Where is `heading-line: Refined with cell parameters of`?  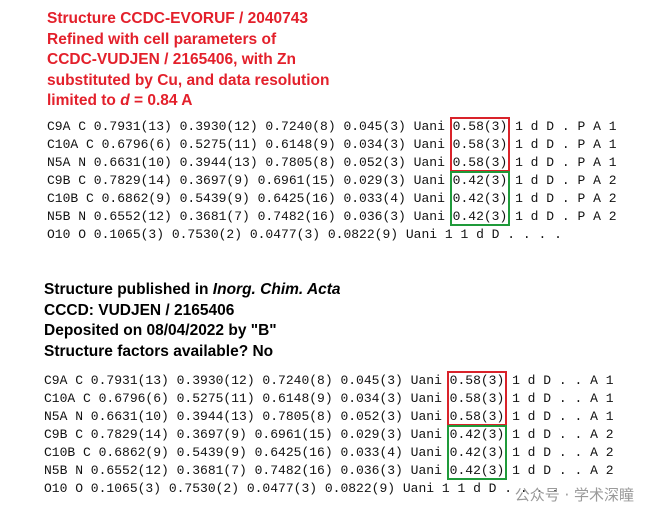
heading-line: Refined with cell parameters of is located at coordinates (188, 40).